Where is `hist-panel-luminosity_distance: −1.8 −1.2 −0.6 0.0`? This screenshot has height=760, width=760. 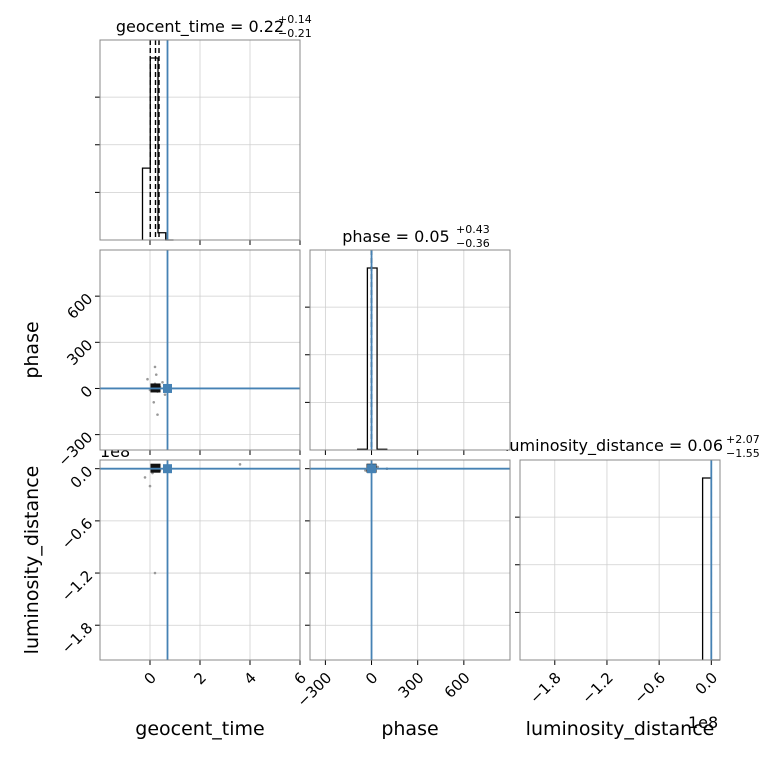
hist-panel-luminosity_distance: −1.8 −1.2 −0.6 0.0 is located at coordinates (618, 583).